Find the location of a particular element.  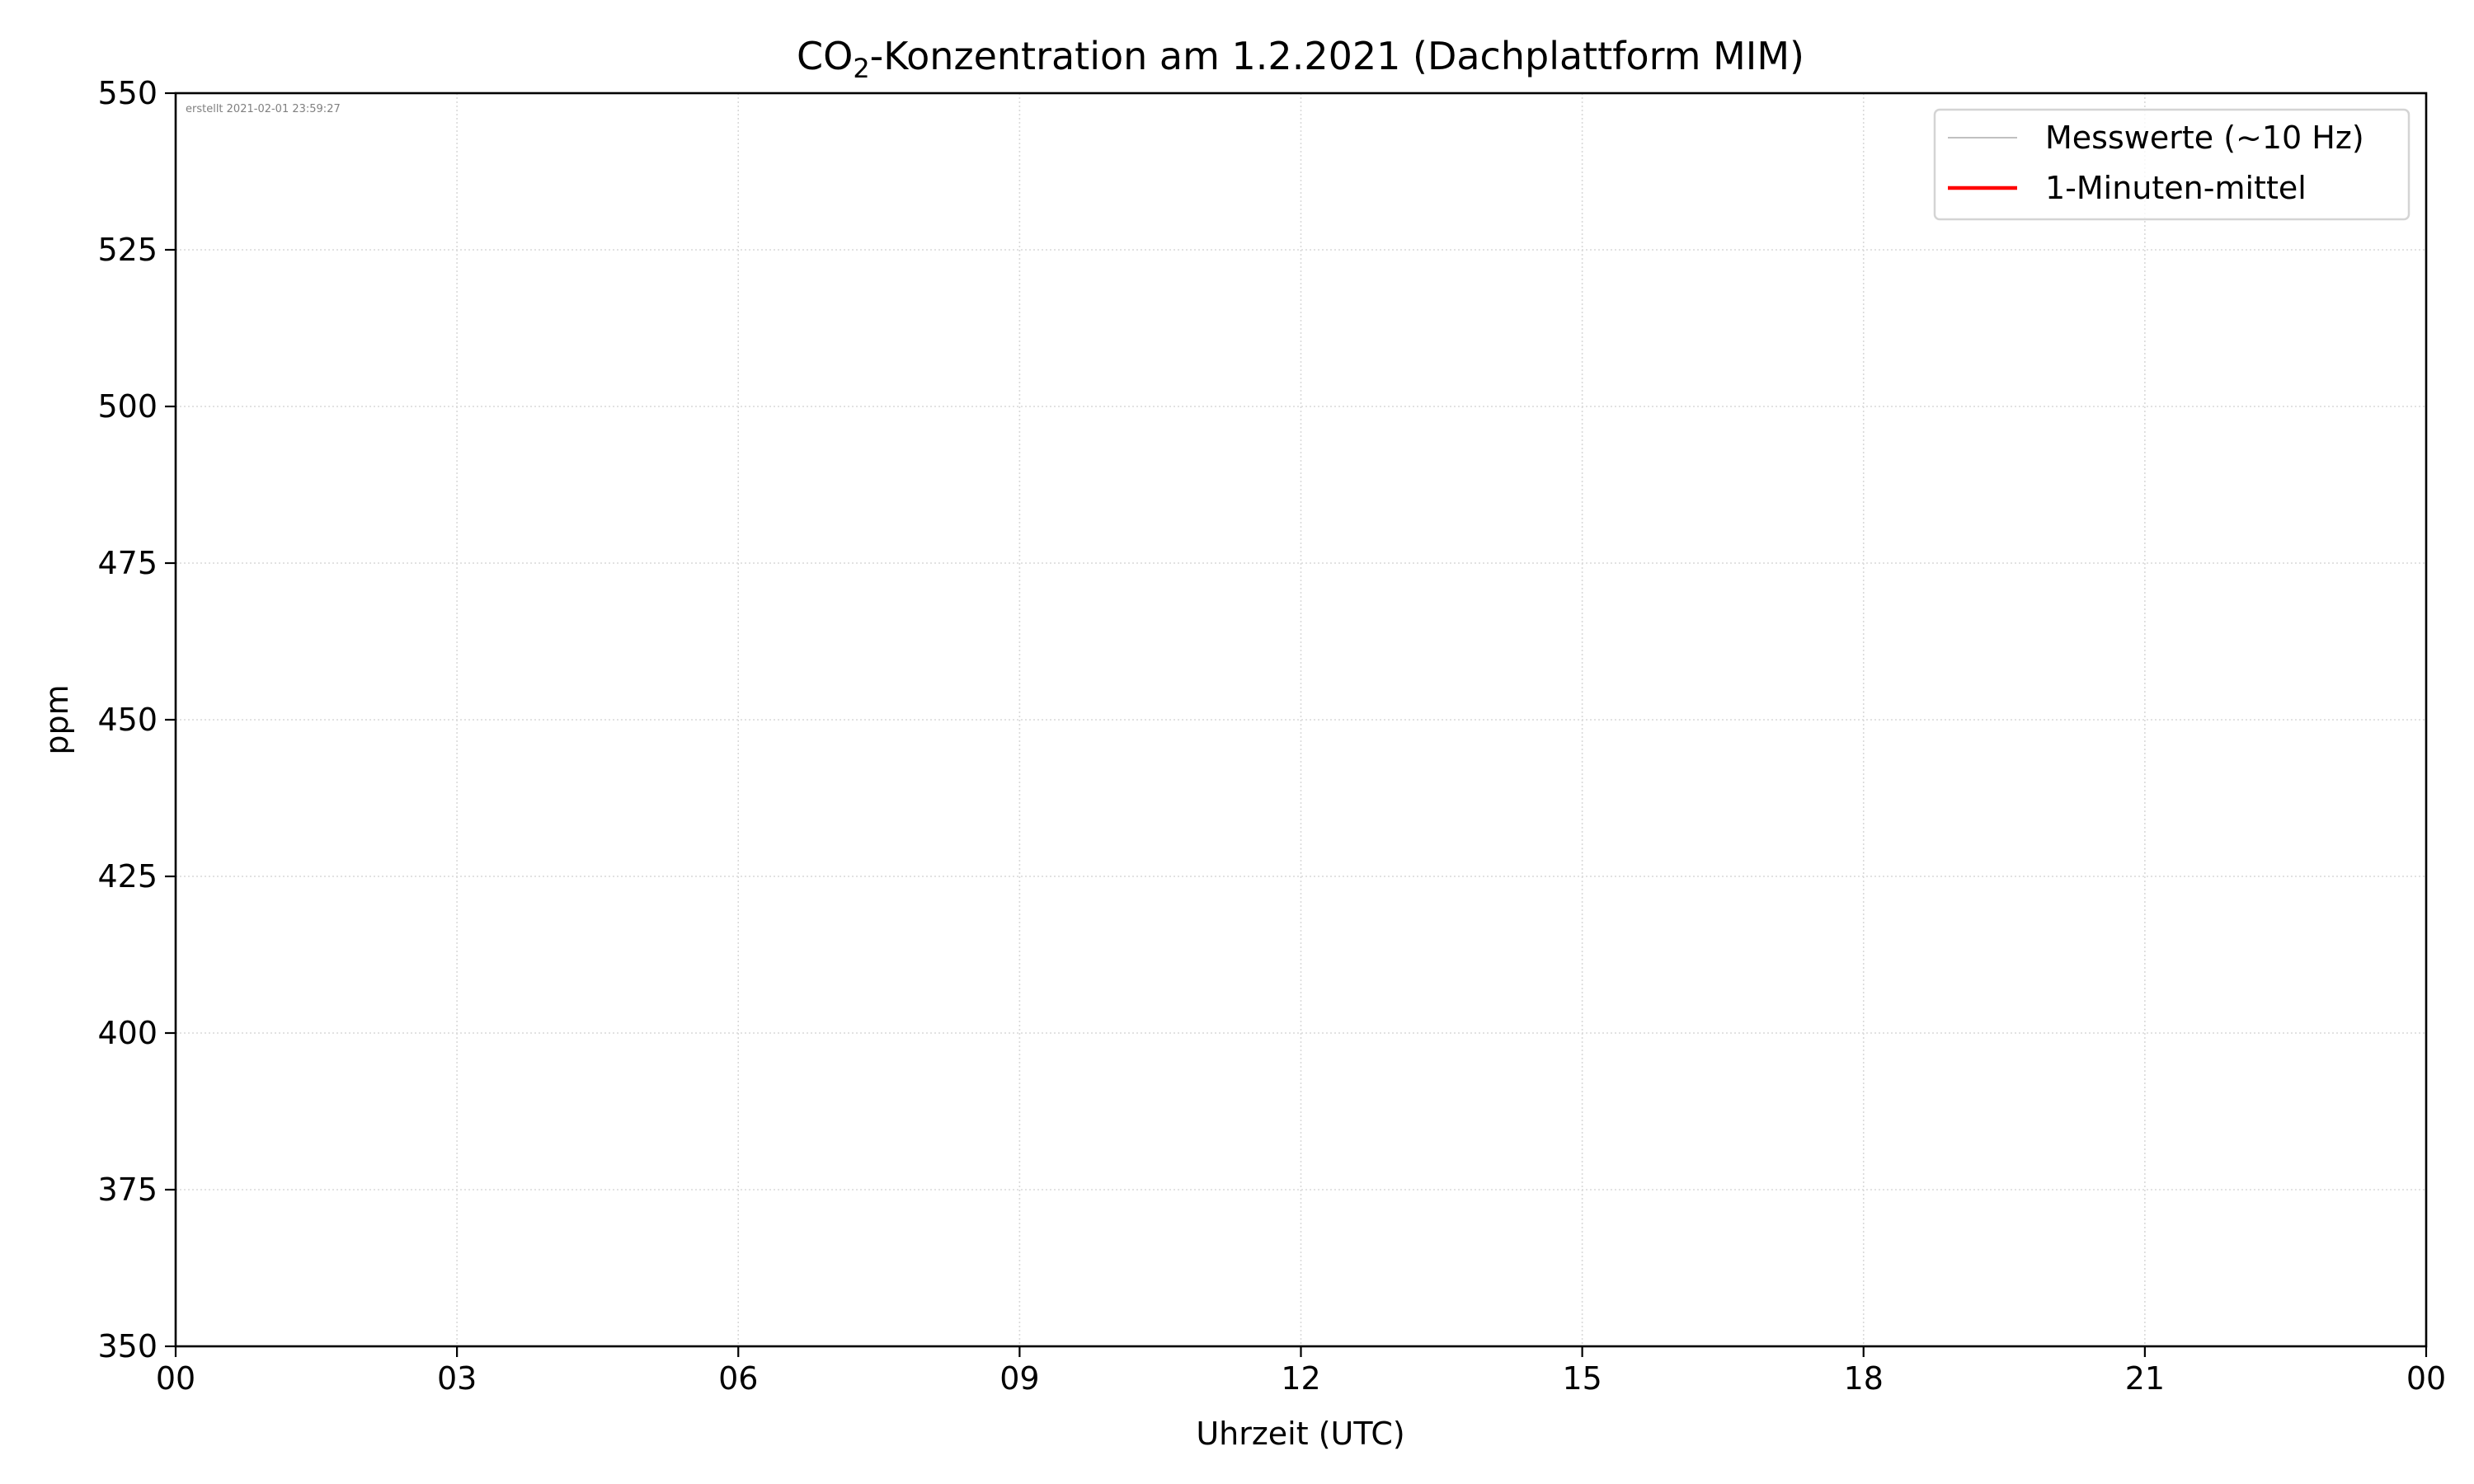

x-tick-label: 06 is located at coordinates (738, 1378).